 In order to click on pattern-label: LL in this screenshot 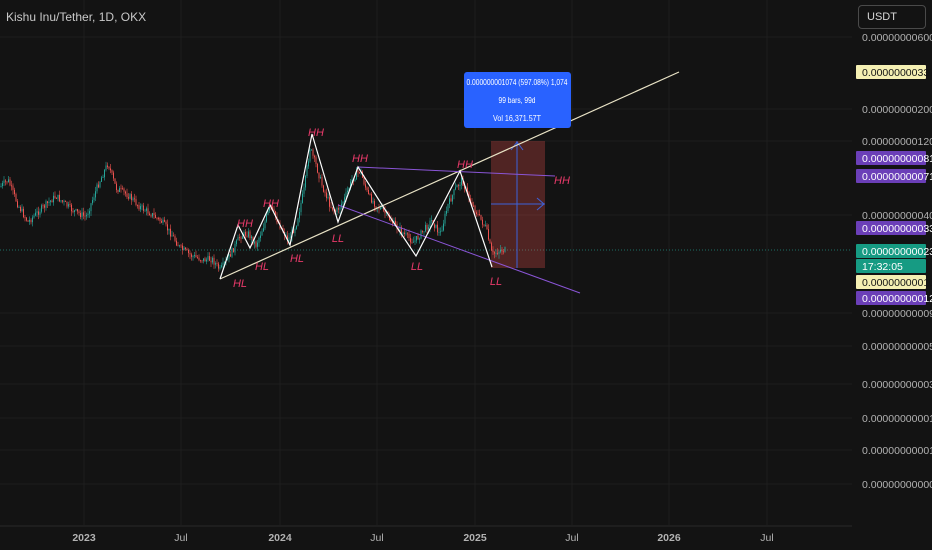, I will do `click(417, 267)`.